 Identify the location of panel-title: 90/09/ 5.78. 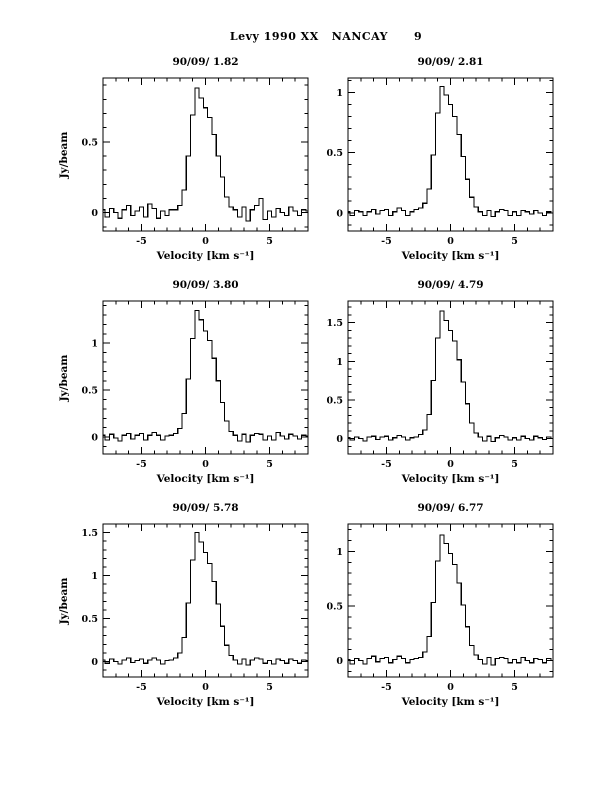
(205, 508).